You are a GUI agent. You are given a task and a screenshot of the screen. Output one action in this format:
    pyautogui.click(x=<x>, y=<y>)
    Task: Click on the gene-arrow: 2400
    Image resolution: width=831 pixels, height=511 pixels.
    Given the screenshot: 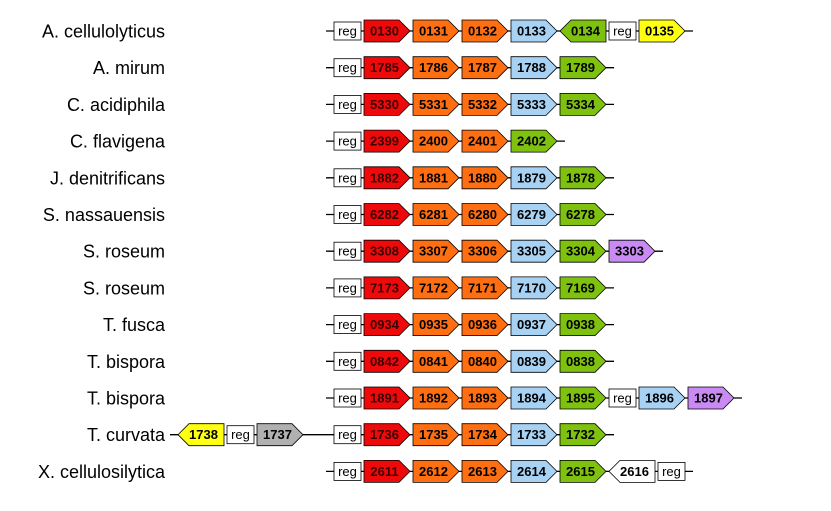 What is the action you would take?
    pyautogui.click(x=436, y=141)
    